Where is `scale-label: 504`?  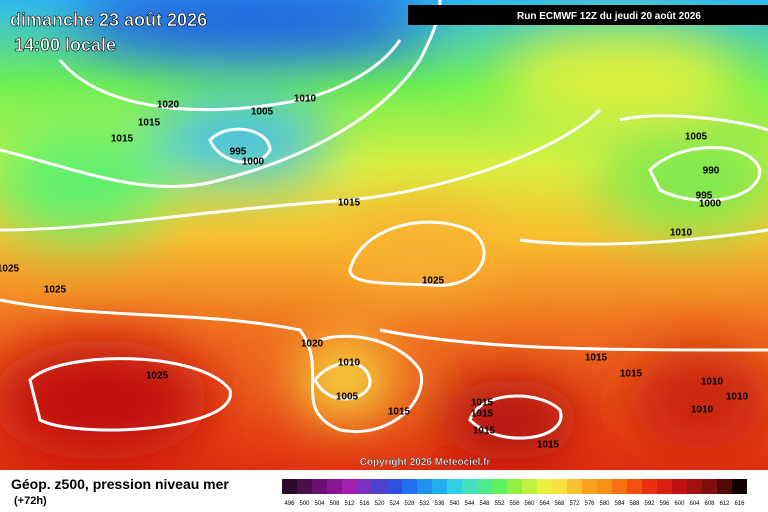 scale-label: 504 is located at coordinates (319, 504).